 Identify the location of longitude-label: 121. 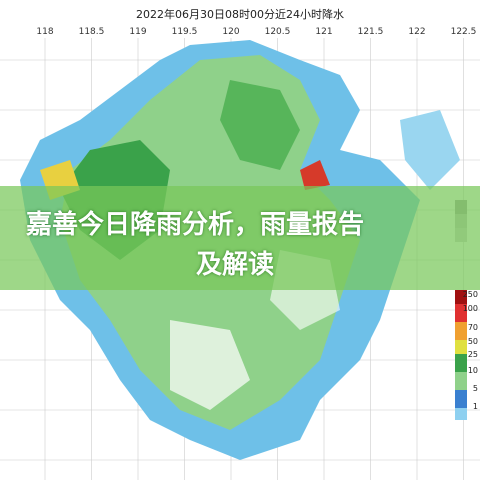
(323, 32).